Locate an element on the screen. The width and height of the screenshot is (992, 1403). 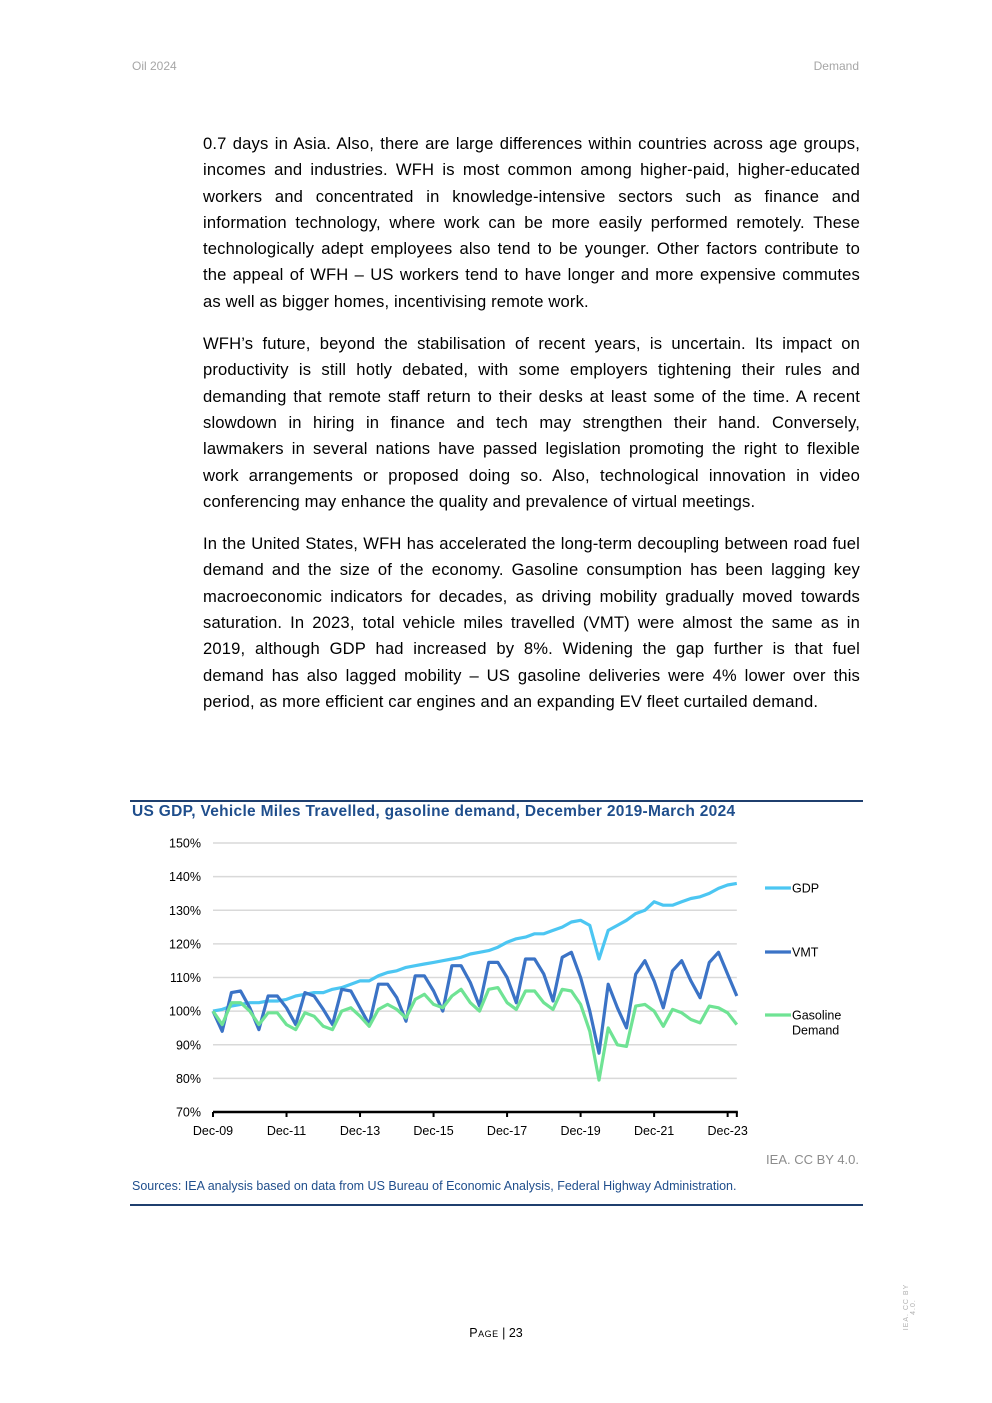
x-tick-label: Dec-17 is located at coordinates (507, 1131).